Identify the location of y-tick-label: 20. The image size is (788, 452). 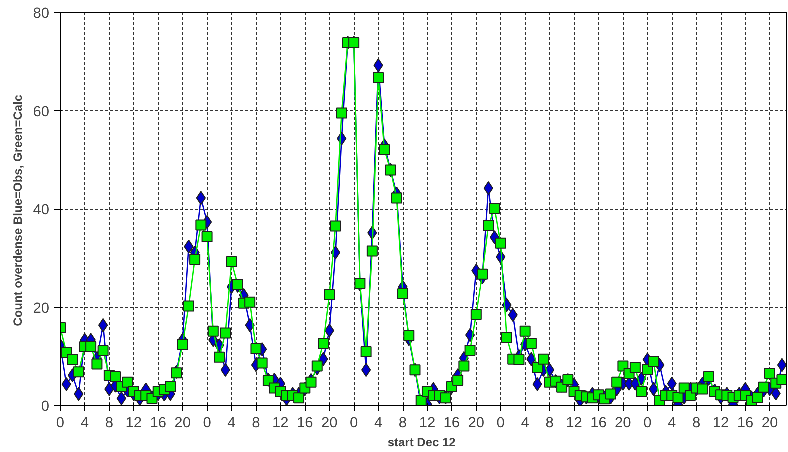
(41, 308).